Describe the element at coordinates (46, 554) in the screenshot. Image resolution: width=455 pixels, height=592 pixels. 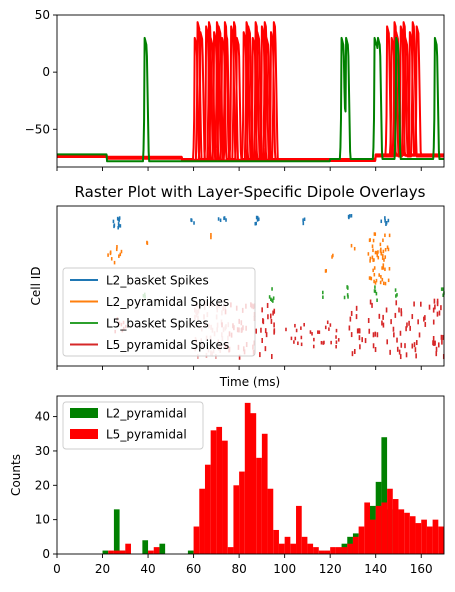
I see `histogram-y-tick-label: 0` at that location.